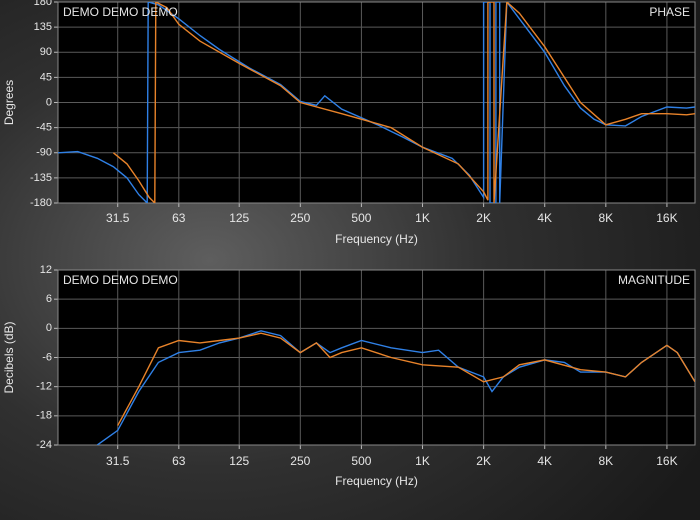  I want to click on y-tick-label: 135, so click(43, 27).